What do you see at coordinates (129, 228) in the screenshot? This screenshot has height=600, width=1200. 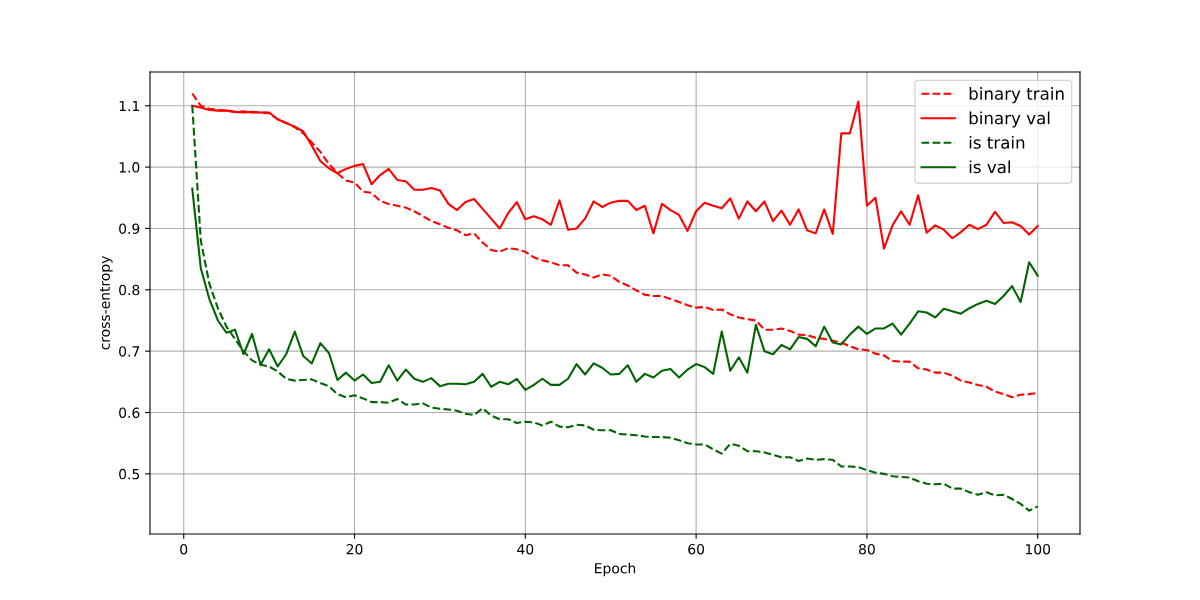 I see `y-tick-label: 0.9` at bounding box center [129, 228].